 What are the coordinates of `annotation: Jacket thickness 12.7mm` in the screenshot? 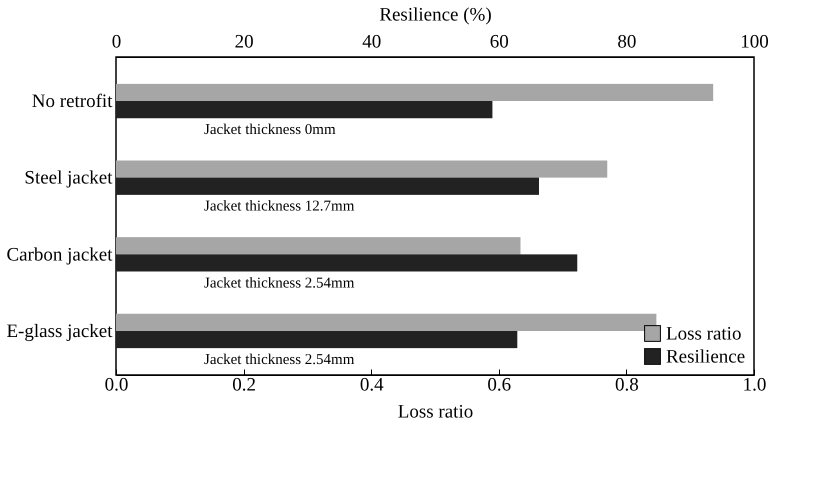 It's located at (279, 206).